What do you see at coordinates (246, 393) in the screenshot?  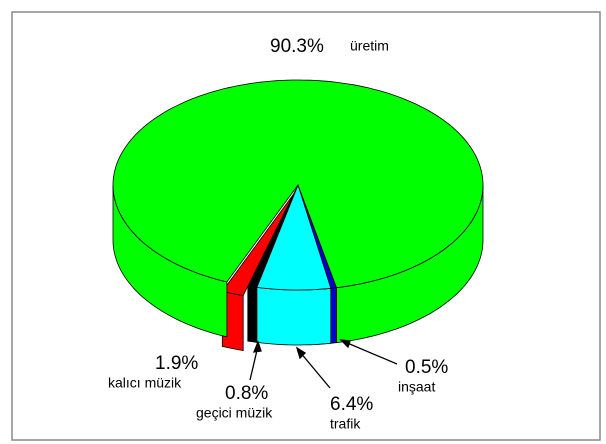 I see `value-label: 0.8%` at bounding box center [246, 393].